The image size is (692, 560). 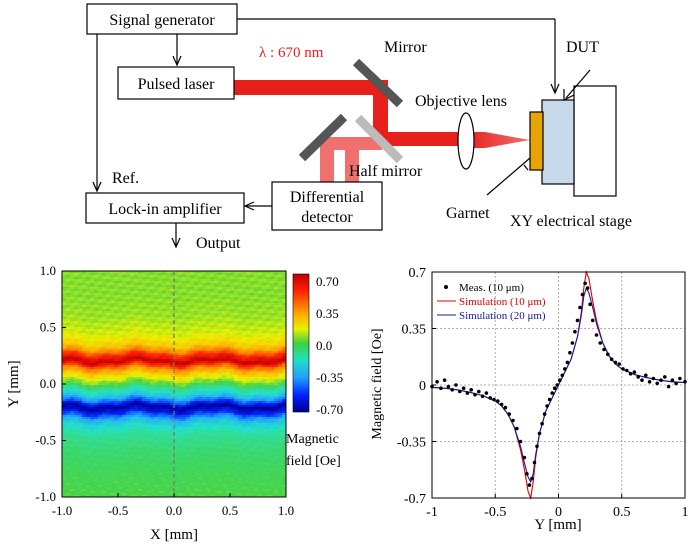 What do you see at coordinates (595, 141) in the screenshot?
I see `xy-stage-block` at bounding box center [595, 141].